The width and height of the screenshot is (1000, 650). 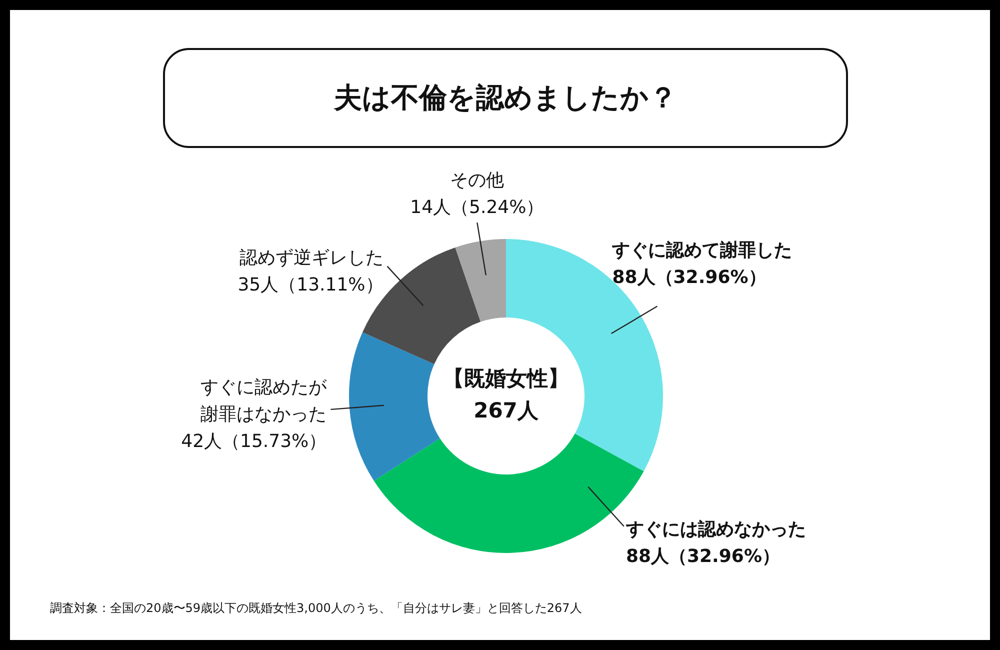 What do you see at coordinates (715, 529) in the screenshot?
I see `slice-label: すぐには認めなかった` at bounding box center [715, 529].